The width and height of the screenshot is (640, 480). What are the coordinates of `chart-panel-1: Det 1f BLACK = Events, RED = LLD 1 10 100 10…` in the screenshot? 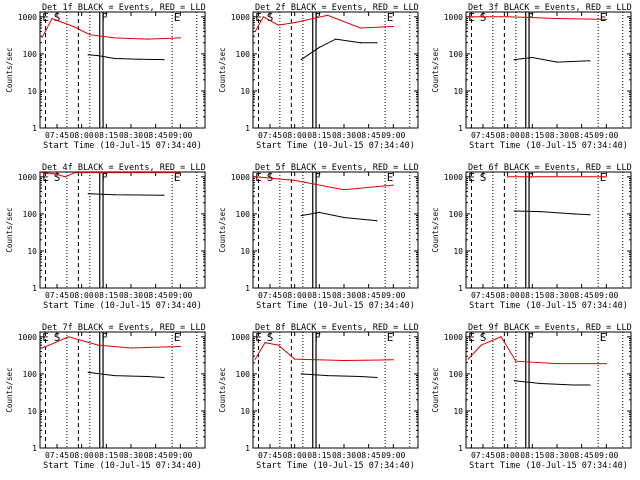 It's located at (105, 77).